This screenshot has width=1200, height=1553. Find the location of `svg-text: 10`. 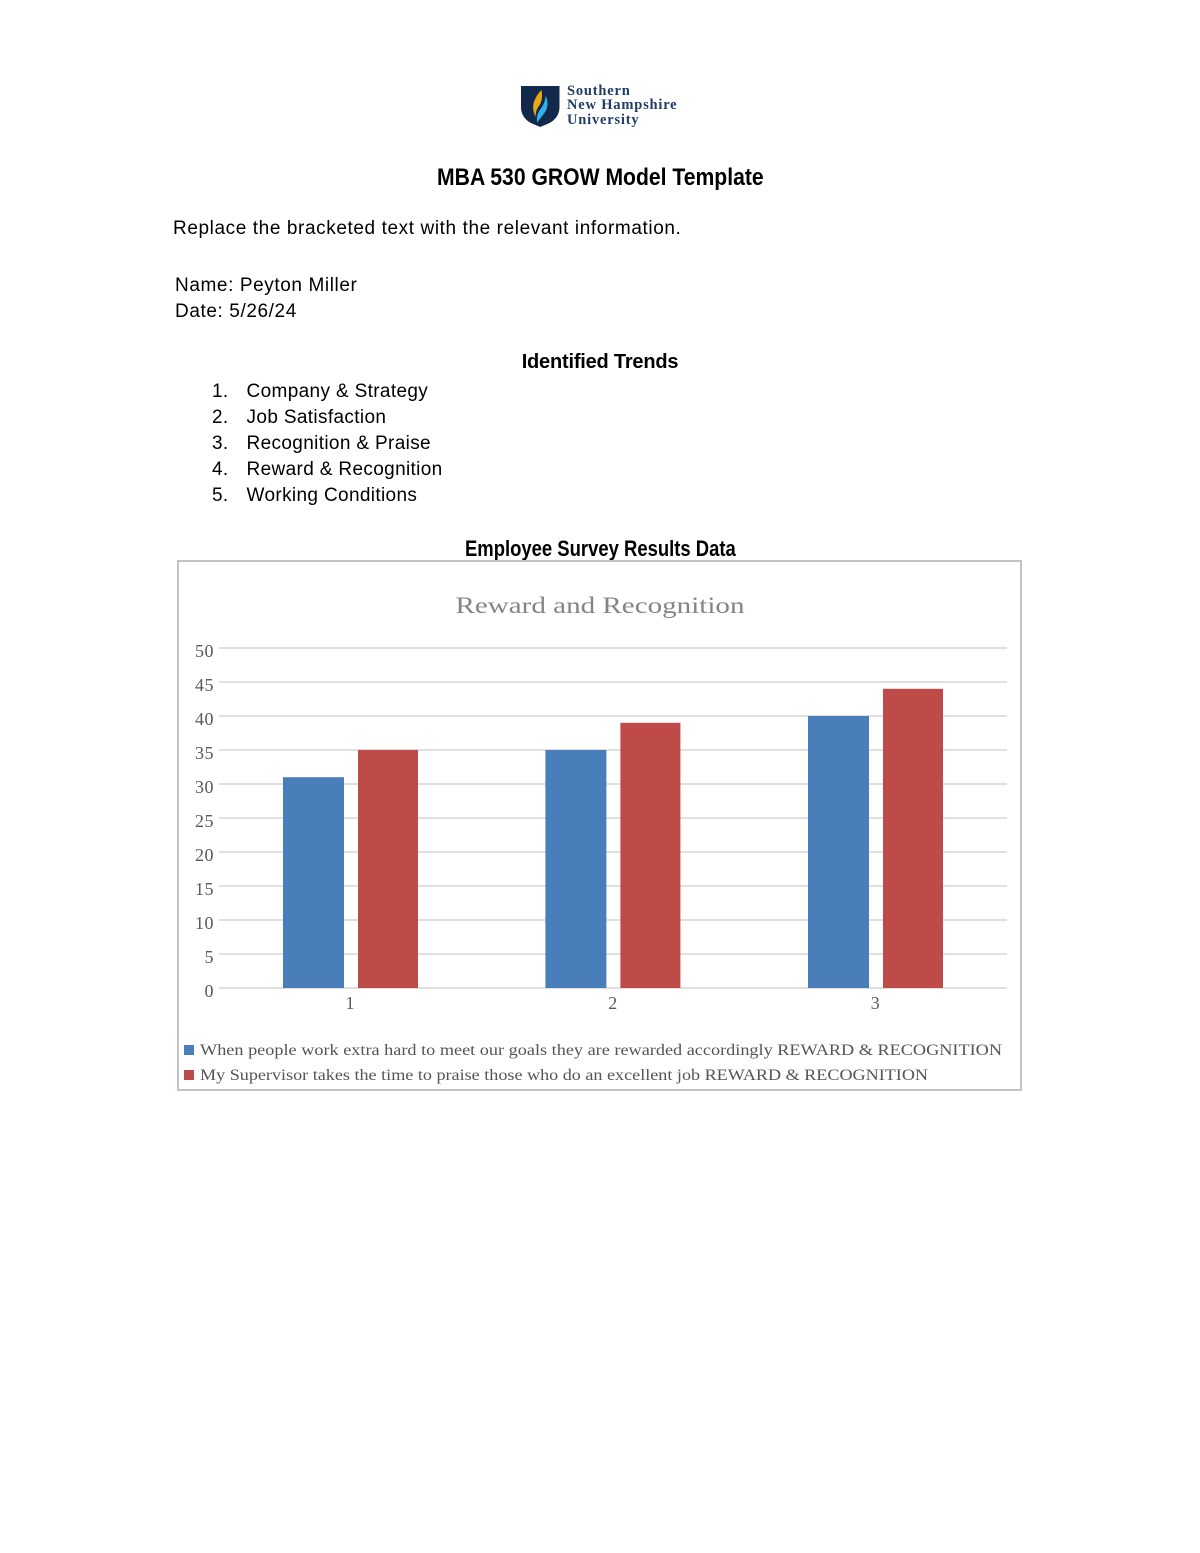

svg-text: 10 is located at coordinates (204, 923).